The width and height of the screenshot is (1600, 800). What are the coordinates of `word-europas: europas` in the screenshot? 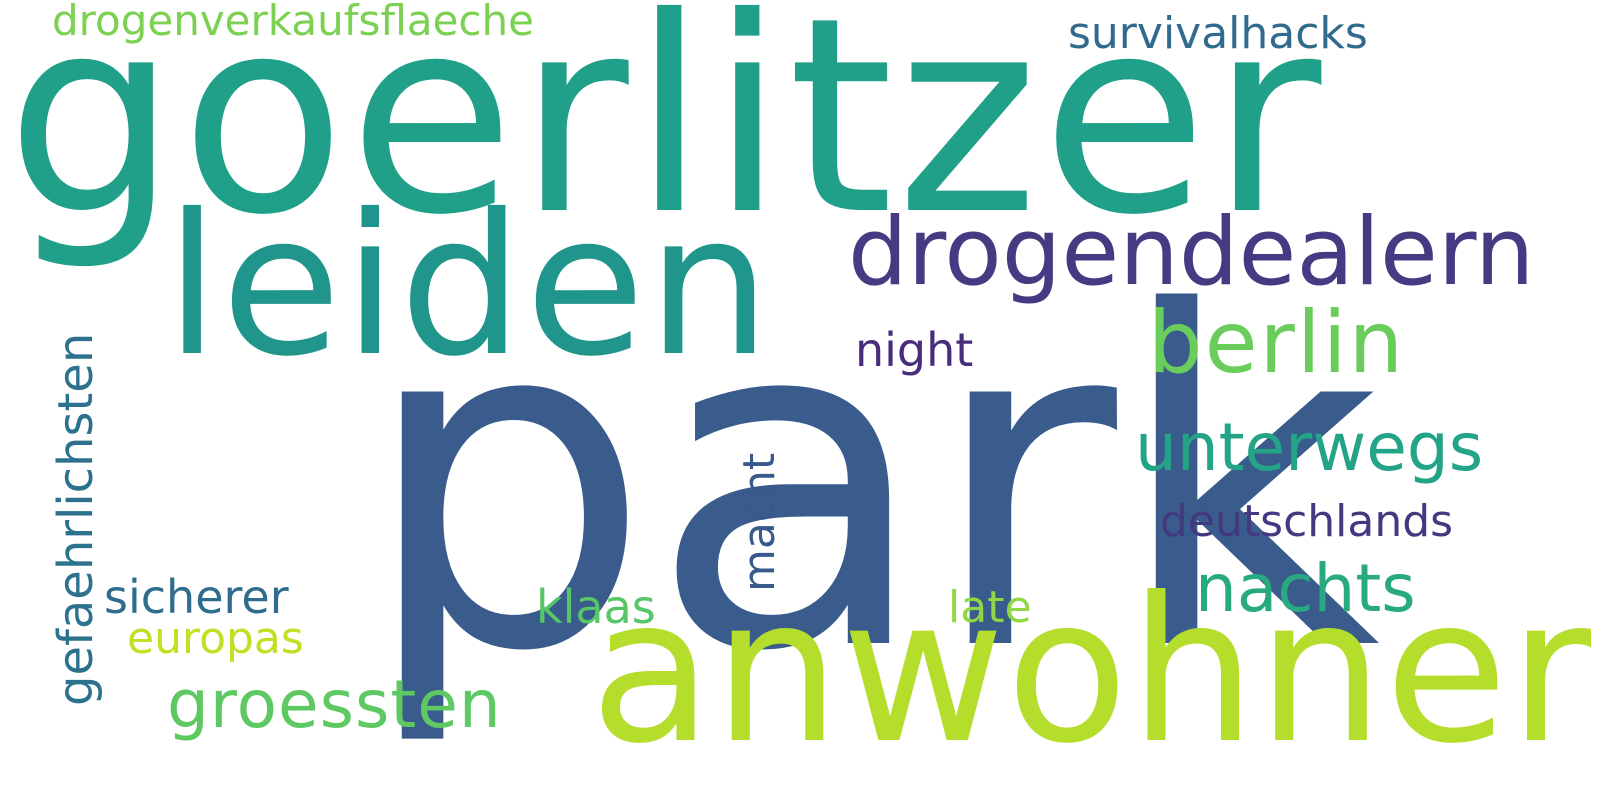 It's located at (215, 638).